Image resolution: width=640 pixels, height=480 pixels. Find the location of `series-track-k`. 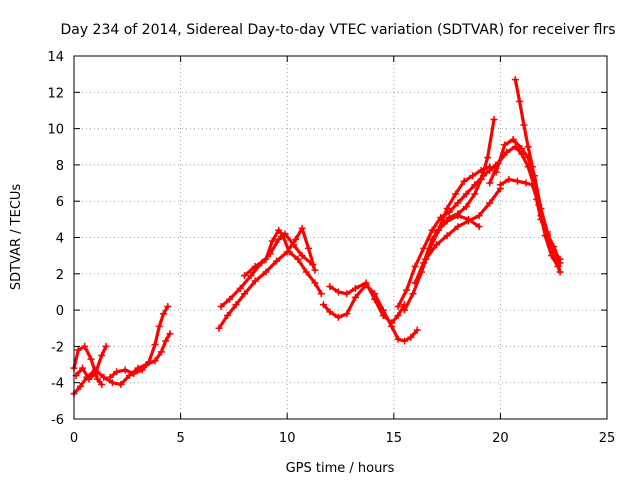

series-track-k is located at coordinates (447, 238).